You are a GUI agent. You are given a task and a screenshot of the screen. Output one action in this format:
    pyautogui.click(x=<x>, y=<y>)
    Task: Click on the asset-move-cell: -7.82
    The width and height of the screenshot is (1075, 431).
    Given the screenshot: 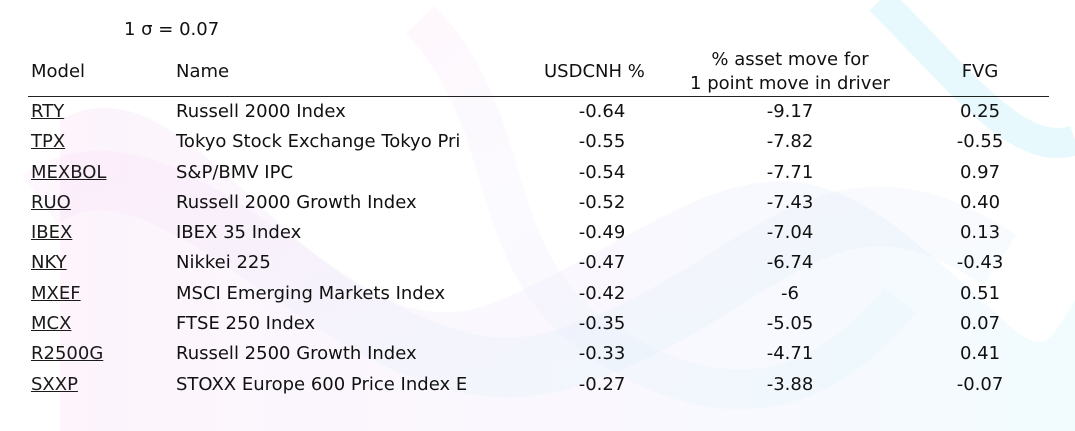 What is the action you would take?
    pyautogui.click(x=790, y=142)
    